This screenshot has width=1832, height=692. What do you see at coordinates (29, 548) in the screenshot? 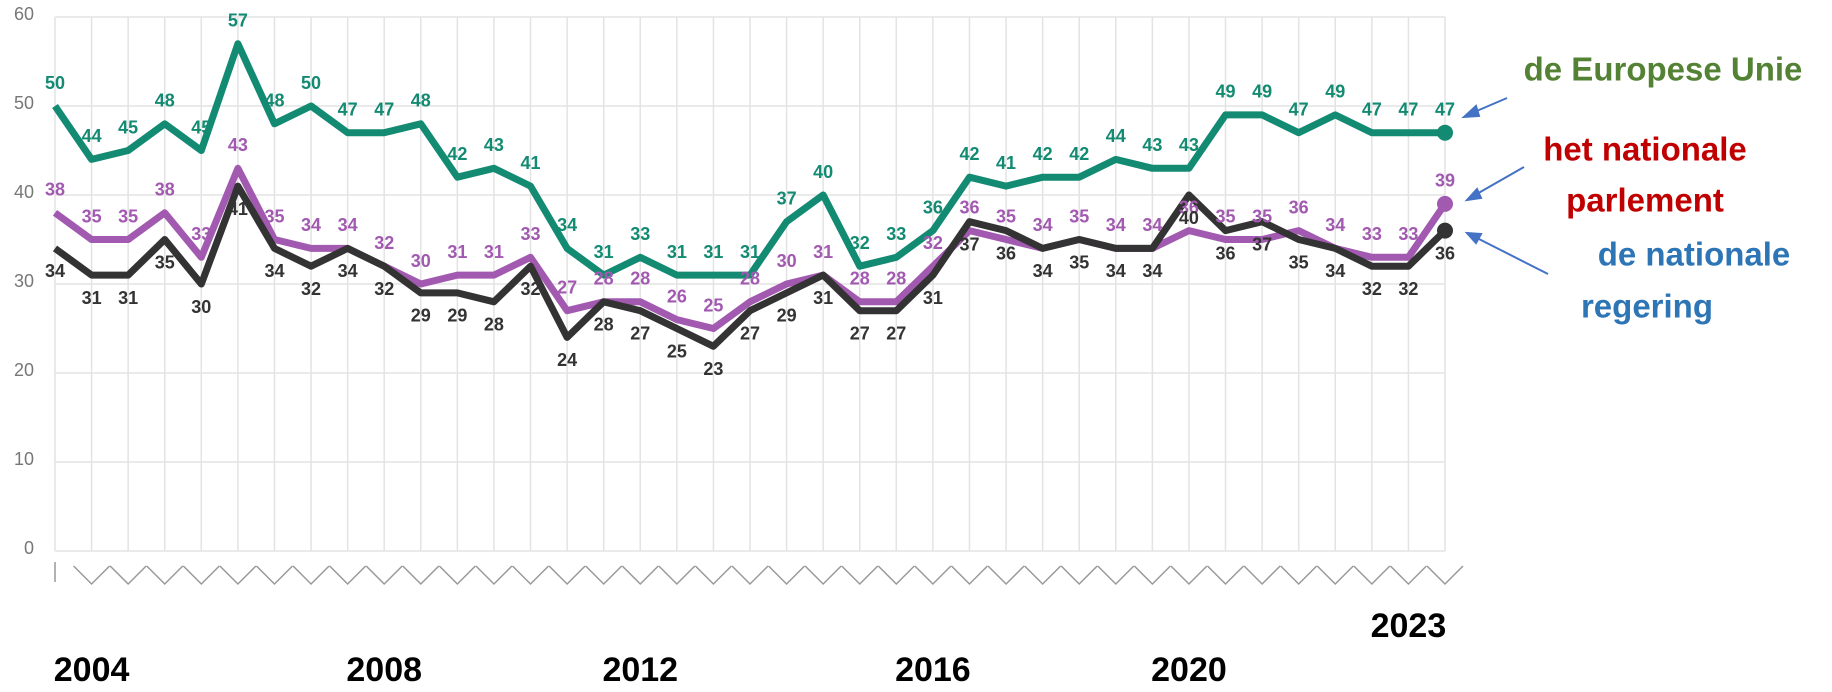
I see `y-tick-label: 0` at bounding box center [29, 548].